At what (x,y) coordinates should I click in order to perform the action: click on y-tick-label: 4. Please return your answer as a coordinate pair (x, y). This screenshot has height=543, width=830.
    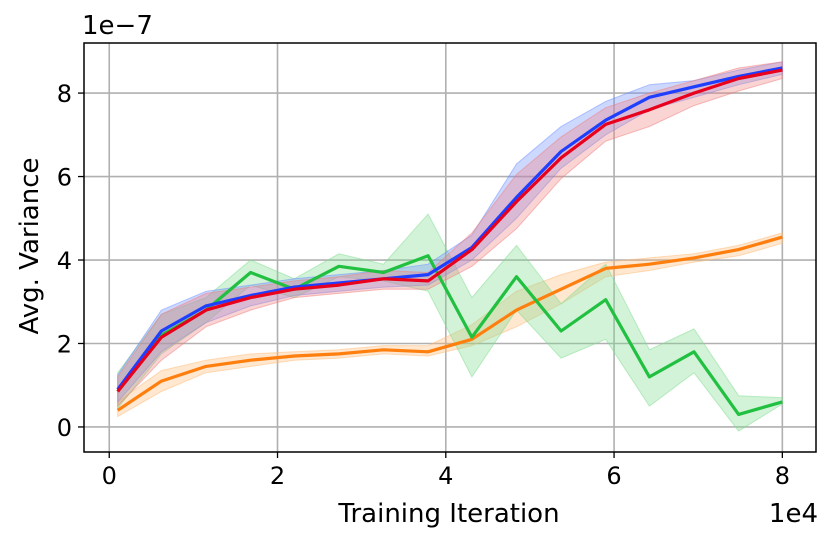
    Looking at the image, I should click on (64, 261).